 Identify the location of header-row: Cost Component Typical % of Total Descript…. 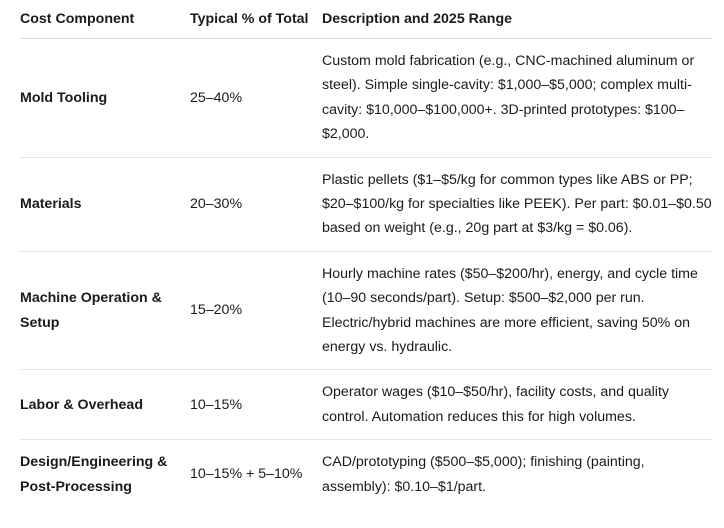
(366, 19).